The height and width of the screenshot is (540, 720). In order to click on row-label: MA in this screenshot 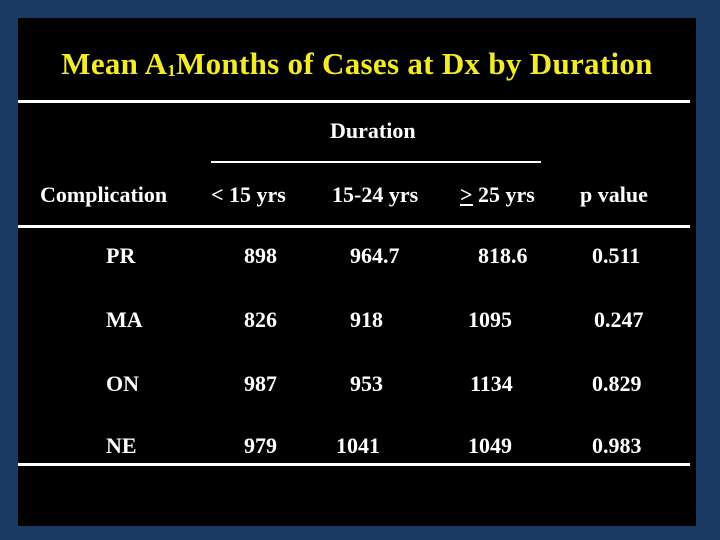, I will do `click(124, 319)`.